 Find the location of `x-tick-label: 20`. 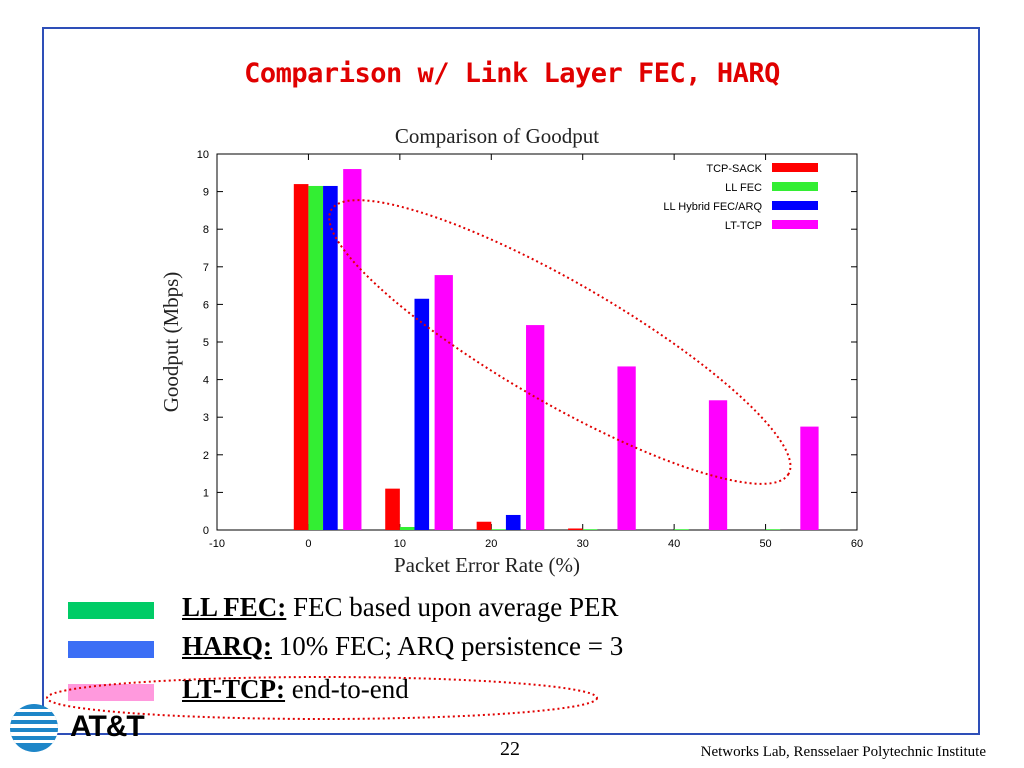

x-tick-label: 20 is located at coordinates (491, 544).